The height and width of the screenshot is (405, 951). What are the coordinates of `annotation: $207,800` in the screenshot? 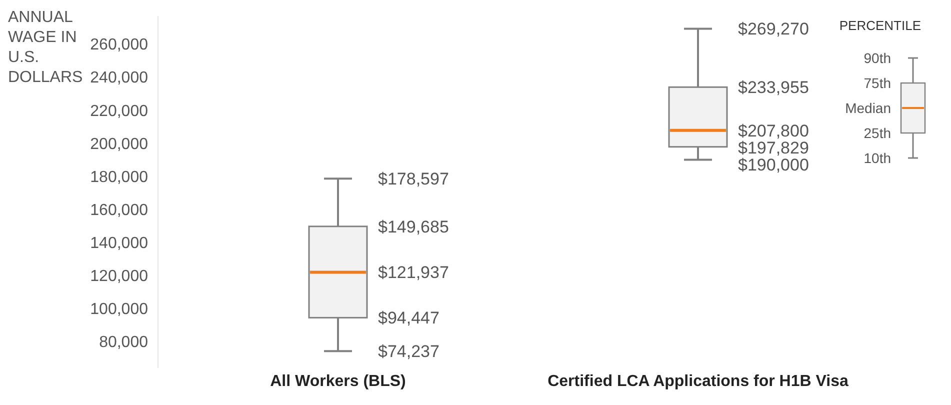 It's located at (773, 130).